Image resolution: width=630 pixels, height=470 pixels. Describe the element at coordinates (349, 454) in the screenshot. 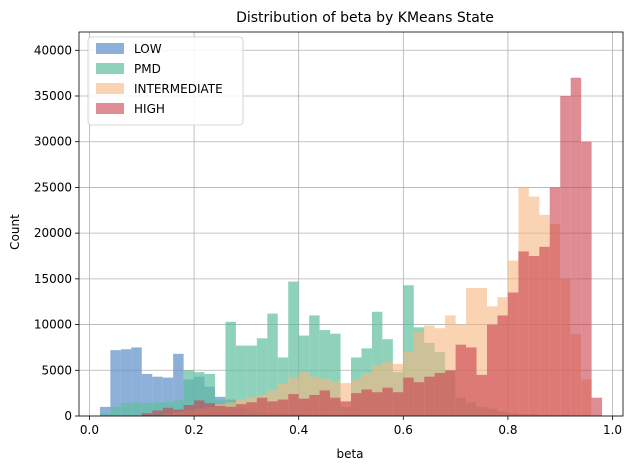

I see `x-axis-title: beta` at that location.